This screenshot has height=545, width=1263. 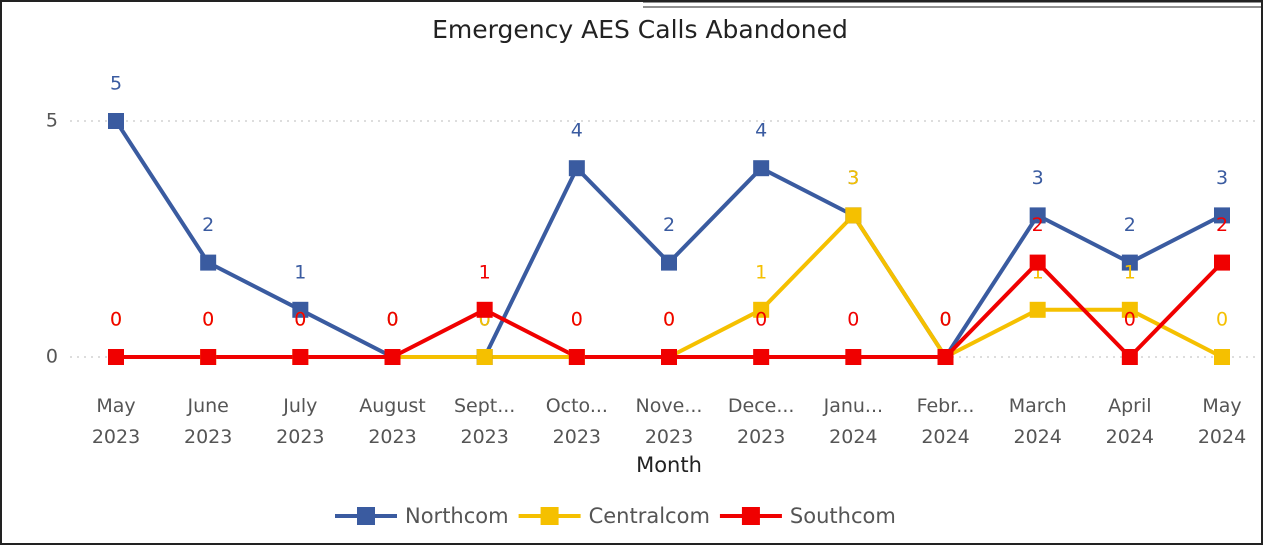 I want to click on y-tick-label: 0, so click(x=52, y=357).